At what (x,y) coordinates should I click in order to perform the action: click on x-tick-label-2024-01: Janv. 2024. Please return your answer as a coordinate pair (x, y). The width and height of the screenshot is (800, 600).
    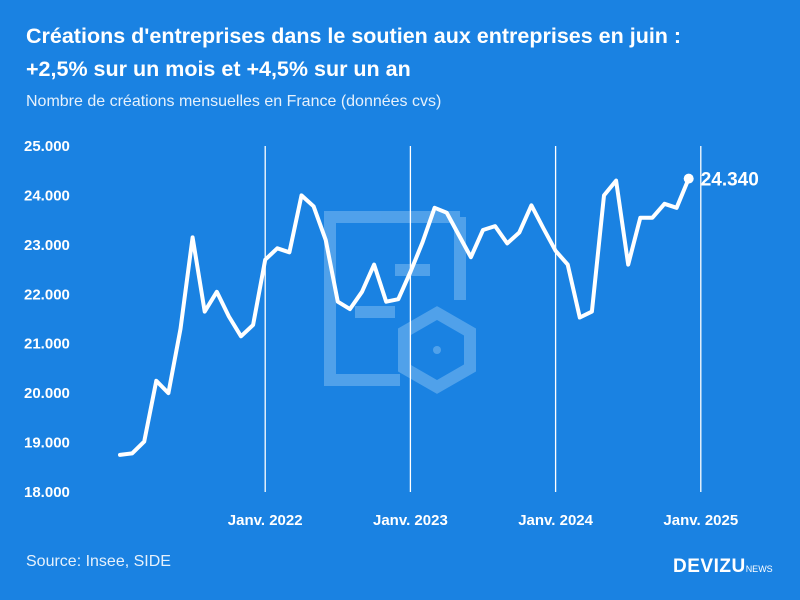
    Looking at the image, I should click on (555, 520).